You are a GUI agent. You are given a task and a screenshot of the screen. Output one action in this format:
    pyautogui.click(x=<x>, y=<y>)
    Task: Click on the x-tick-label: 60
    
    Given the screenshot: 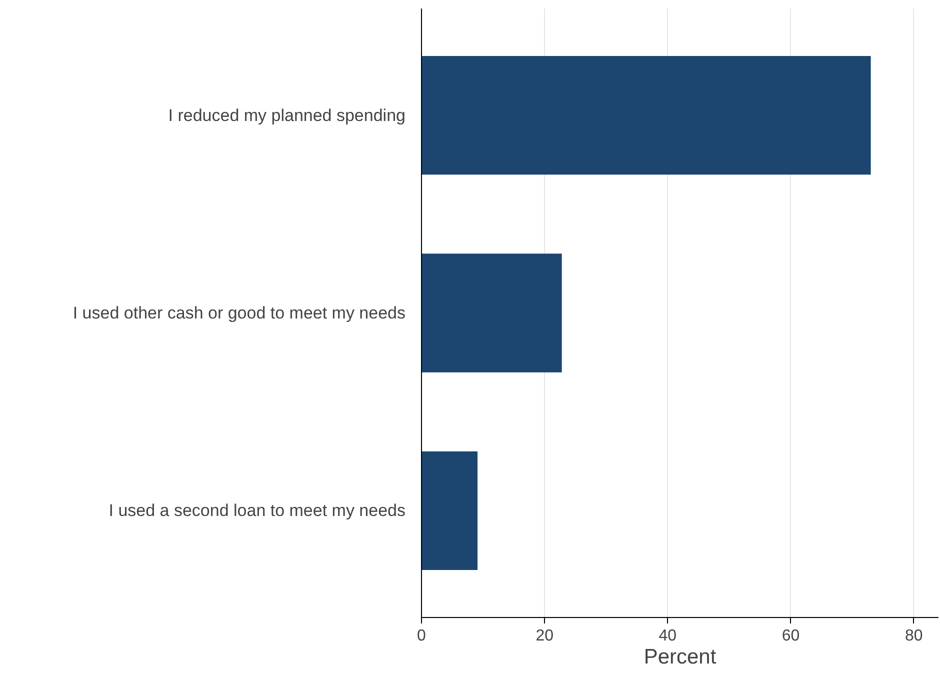 What is the action you would take?
    pyautogui.click(x=791, y=636)
    